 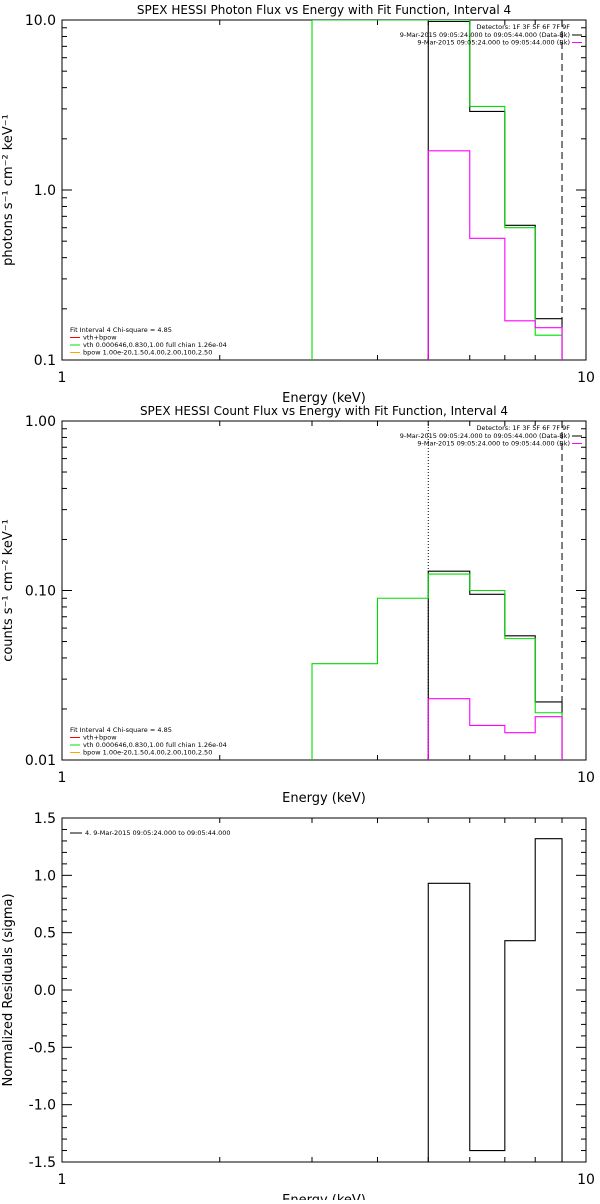 What do you see at coordinates (42, 1048) in the screenshot?
I see `y-tick-label: -0.5` at bounding box center [42, 1048].